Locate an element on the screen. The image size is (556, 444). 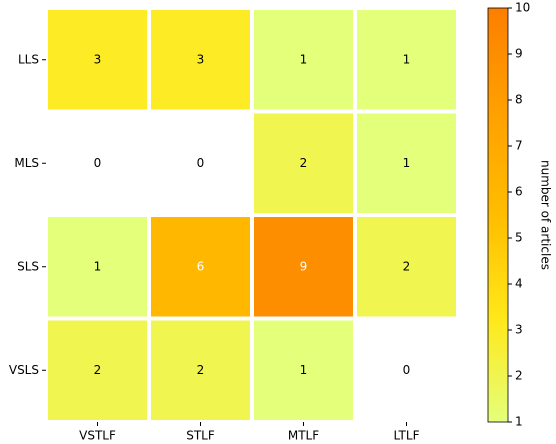
colorbar-tick-label: 8 is located at coordinates (519, 100).